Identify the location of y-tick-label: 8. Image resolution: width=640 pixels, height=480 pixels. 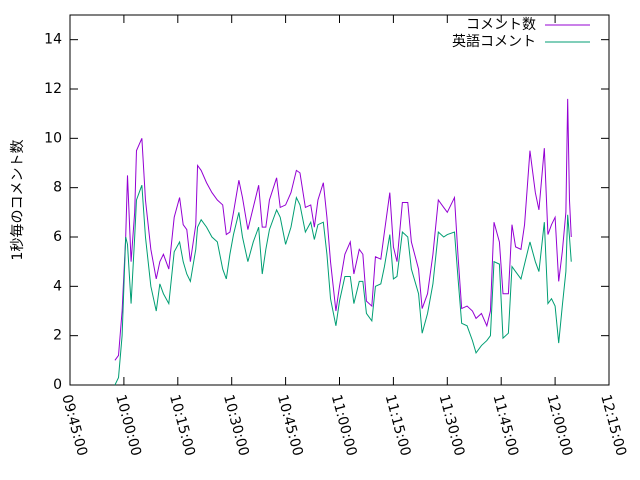
(57, 188).